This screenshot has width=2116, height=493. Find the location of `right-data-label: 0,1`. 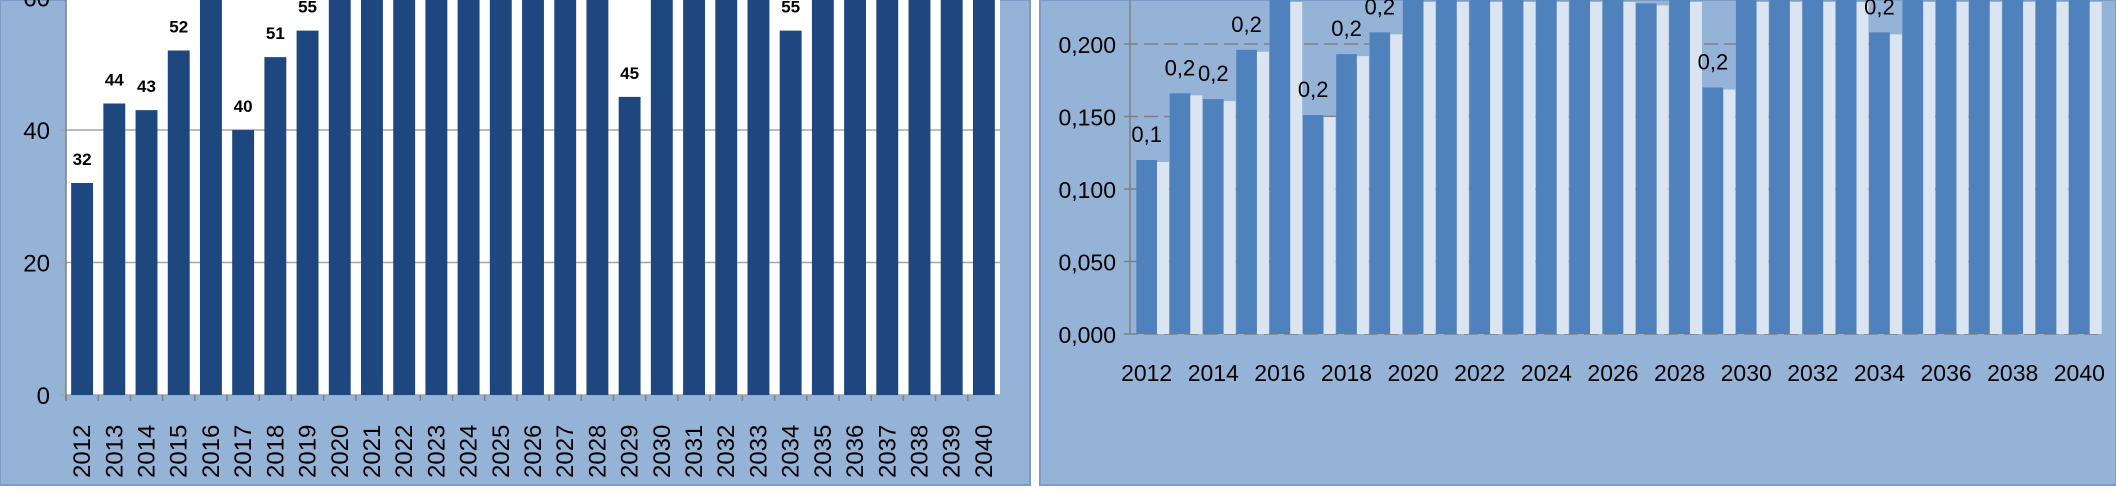

right-data-label: 0,1 is located at coordinates (1146, 134).